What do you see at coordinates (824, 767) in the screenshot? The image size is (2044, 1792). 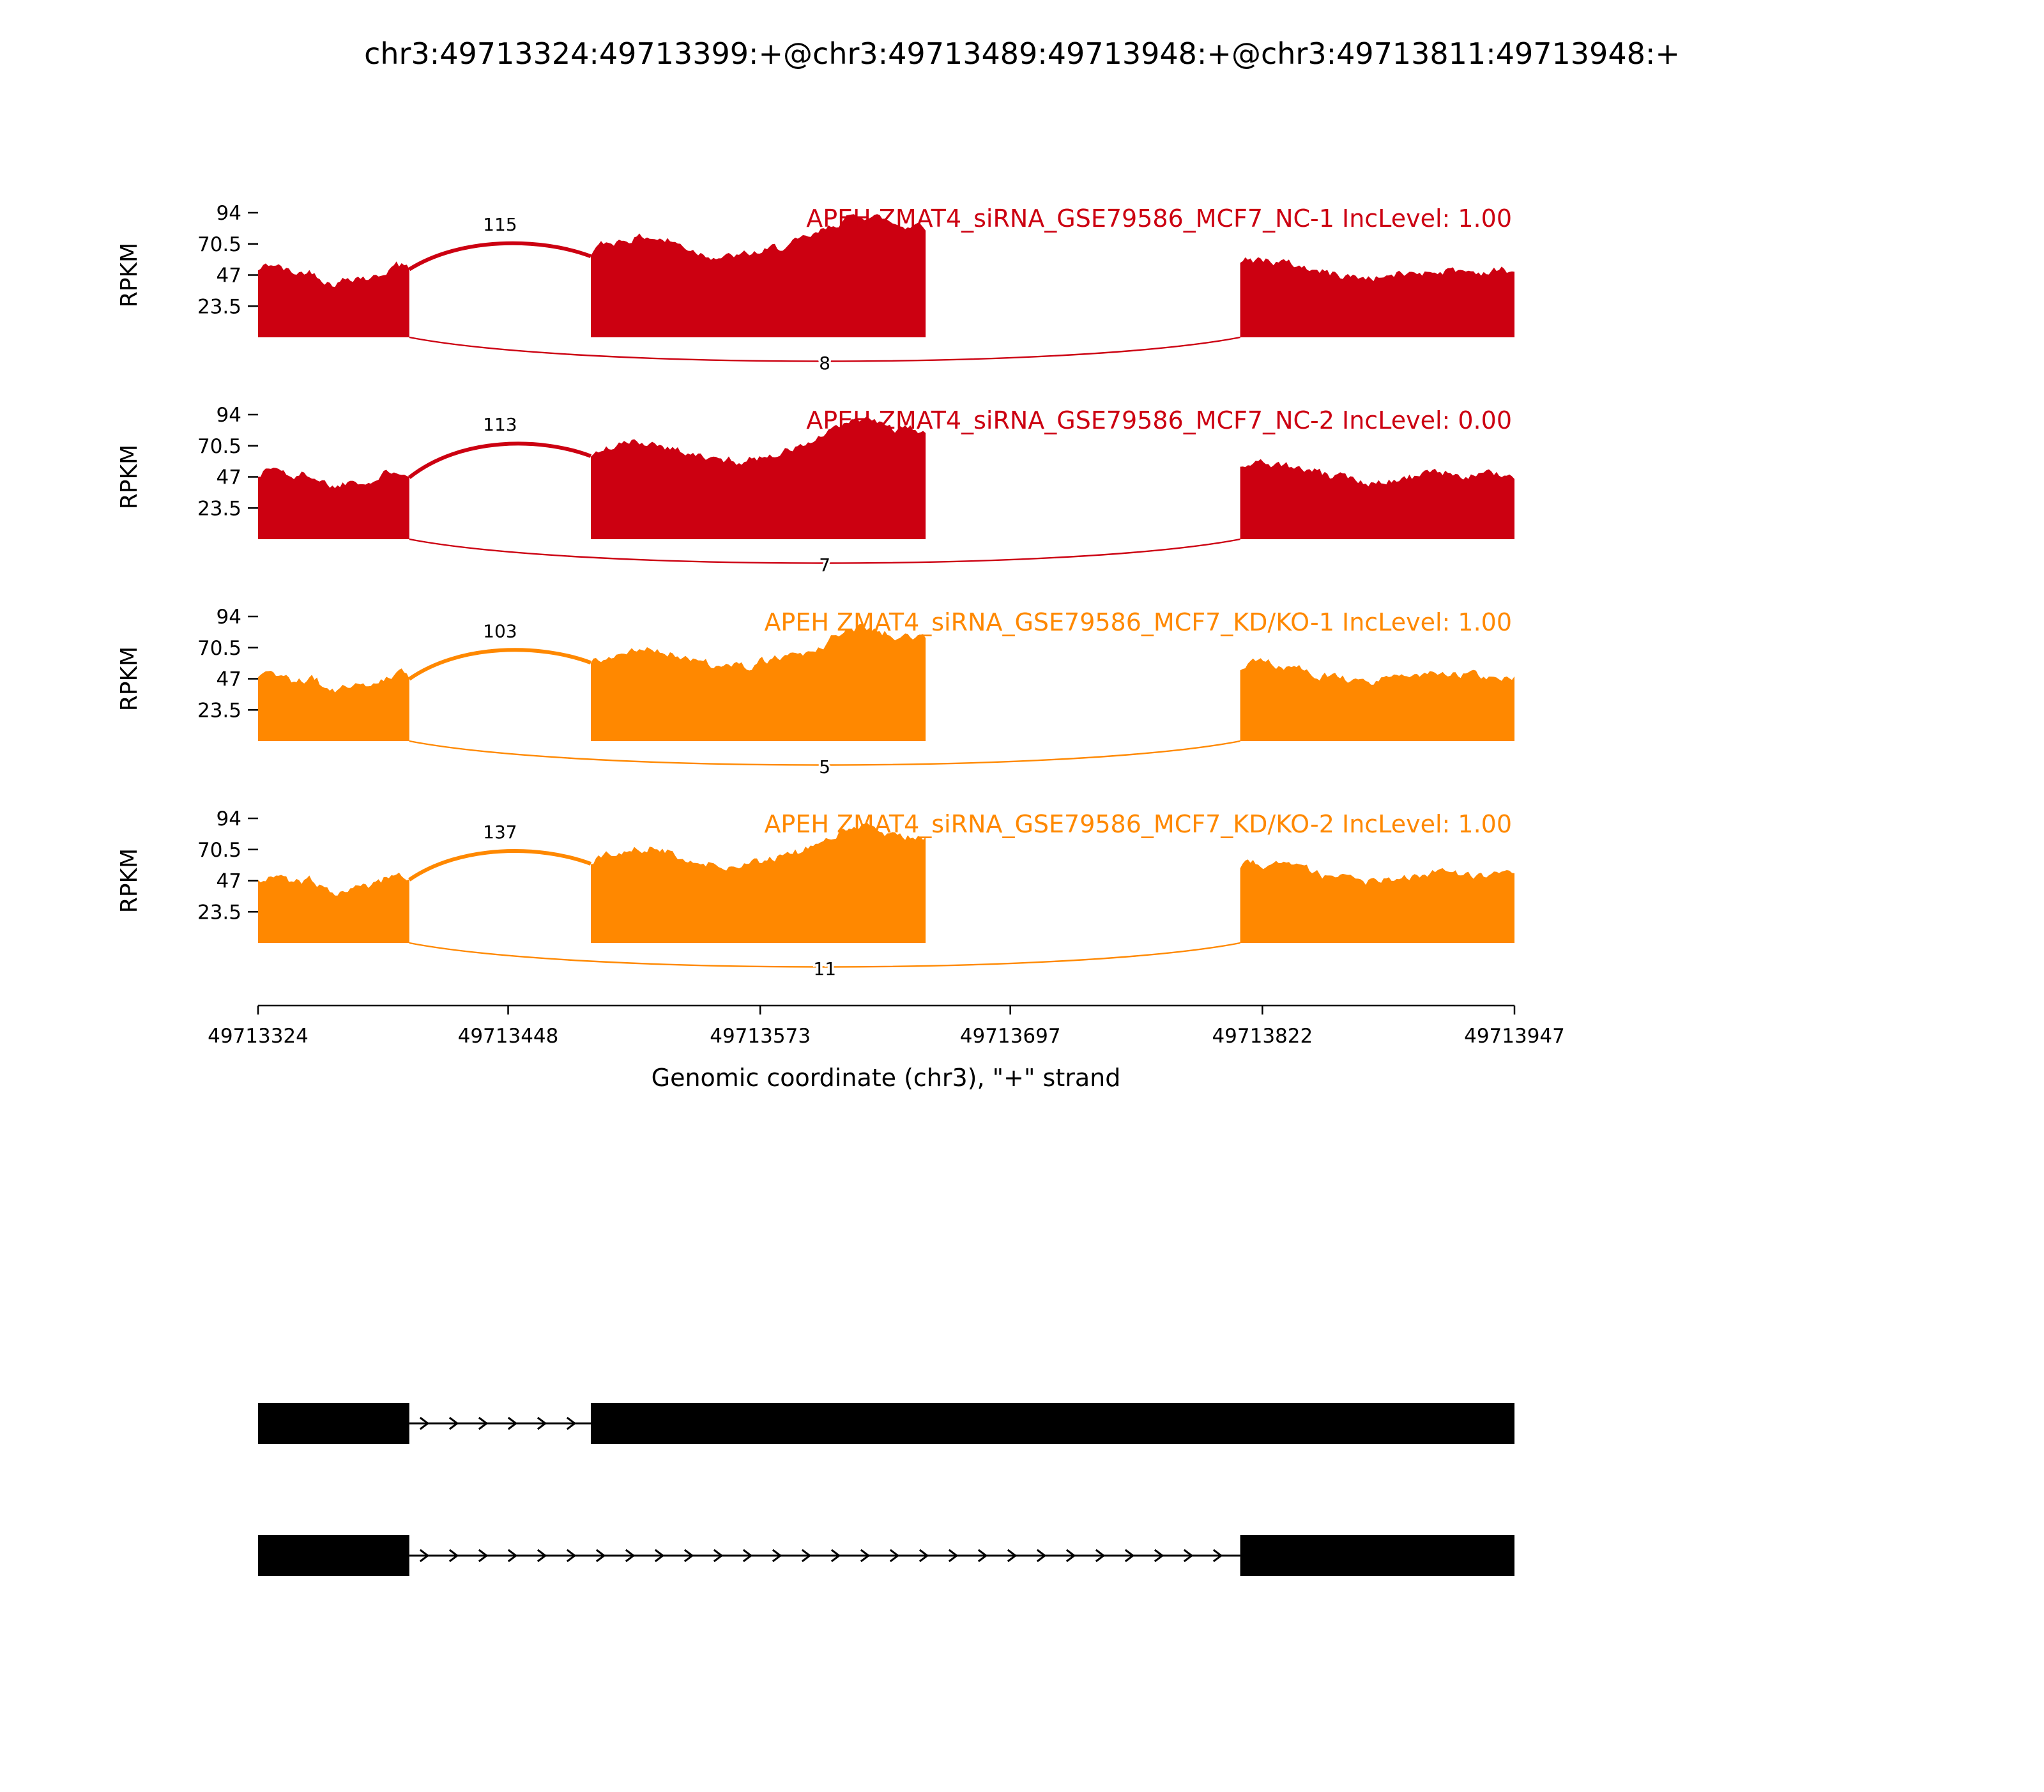 I see `junction-count-skipping: 5` at bounding box center [824, 767].